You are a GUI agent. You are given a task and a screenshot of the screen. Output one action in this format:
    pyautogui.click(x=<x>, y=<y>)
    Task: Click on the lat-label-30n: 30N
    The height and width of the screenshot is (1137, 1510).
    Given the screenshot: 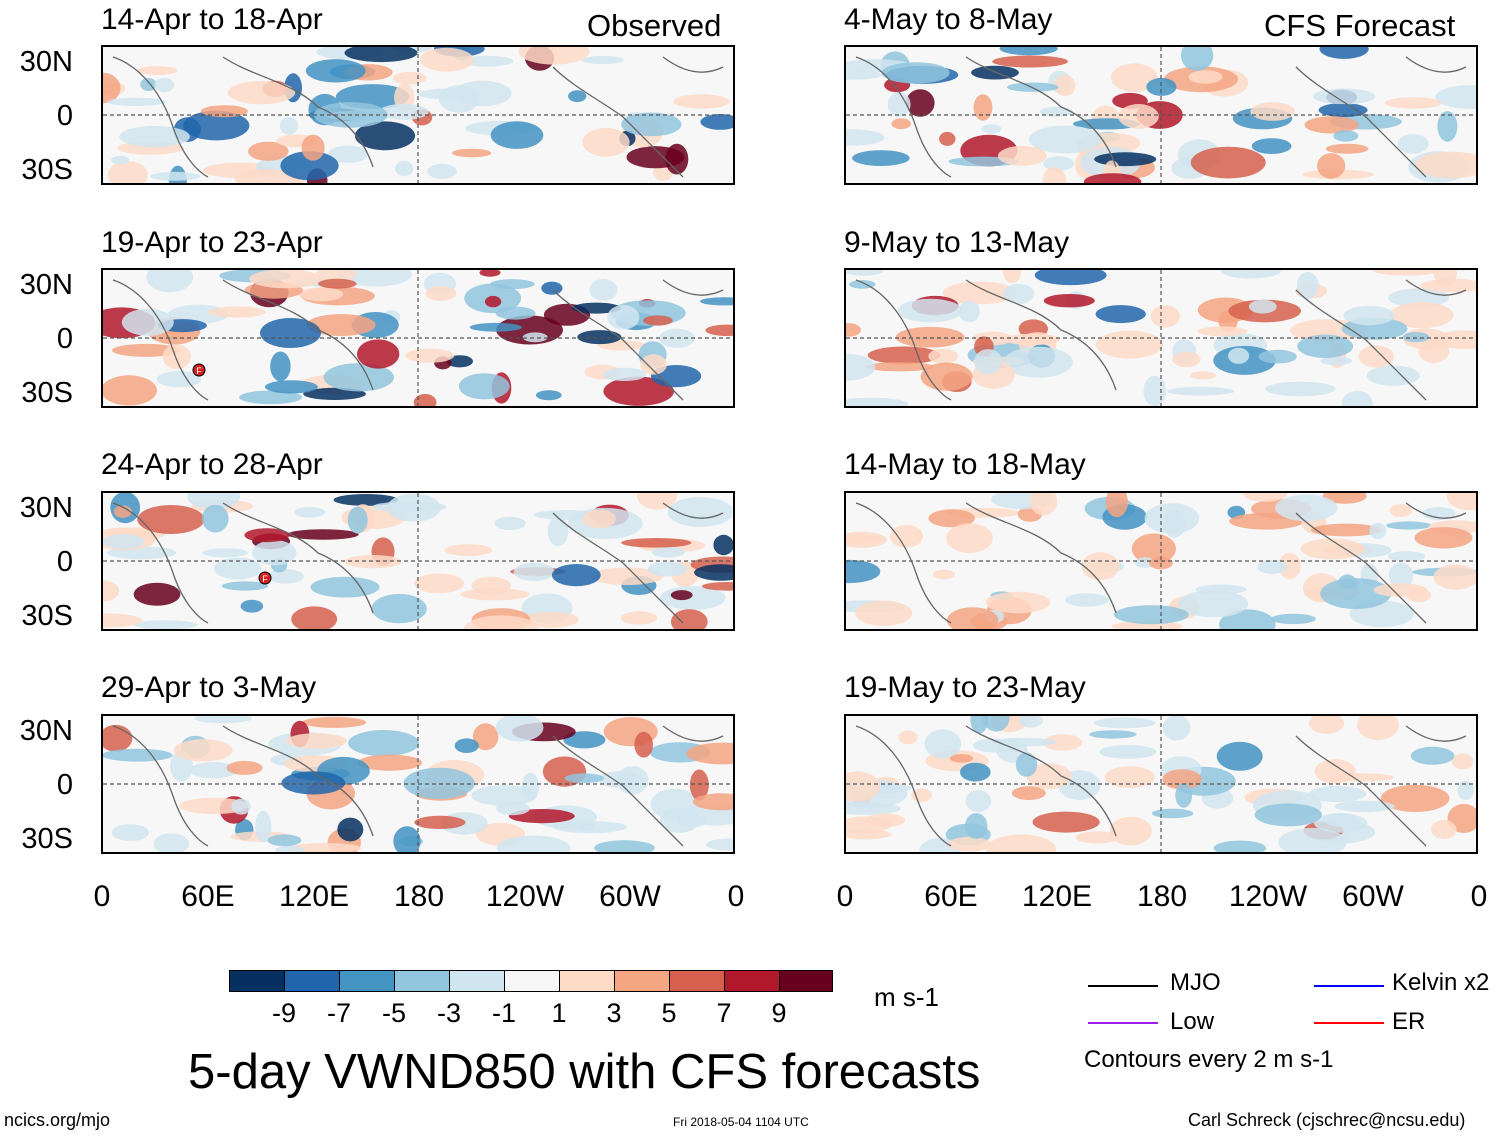 What is the action you would take?
    pyautogui.click(x=46, y=62)
    